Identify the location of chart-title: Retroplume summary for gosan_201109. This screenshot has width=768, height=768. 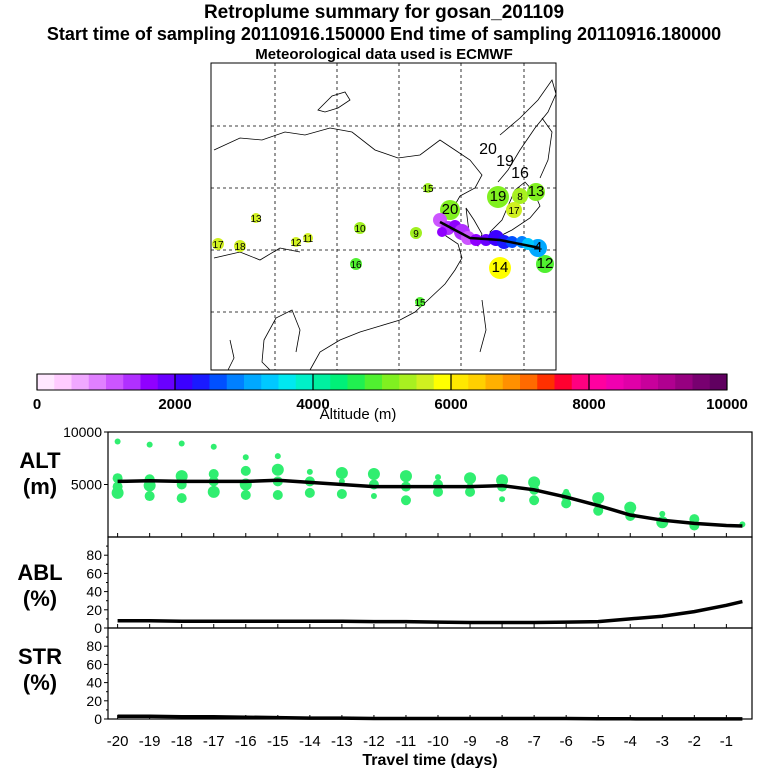
(384, 12).